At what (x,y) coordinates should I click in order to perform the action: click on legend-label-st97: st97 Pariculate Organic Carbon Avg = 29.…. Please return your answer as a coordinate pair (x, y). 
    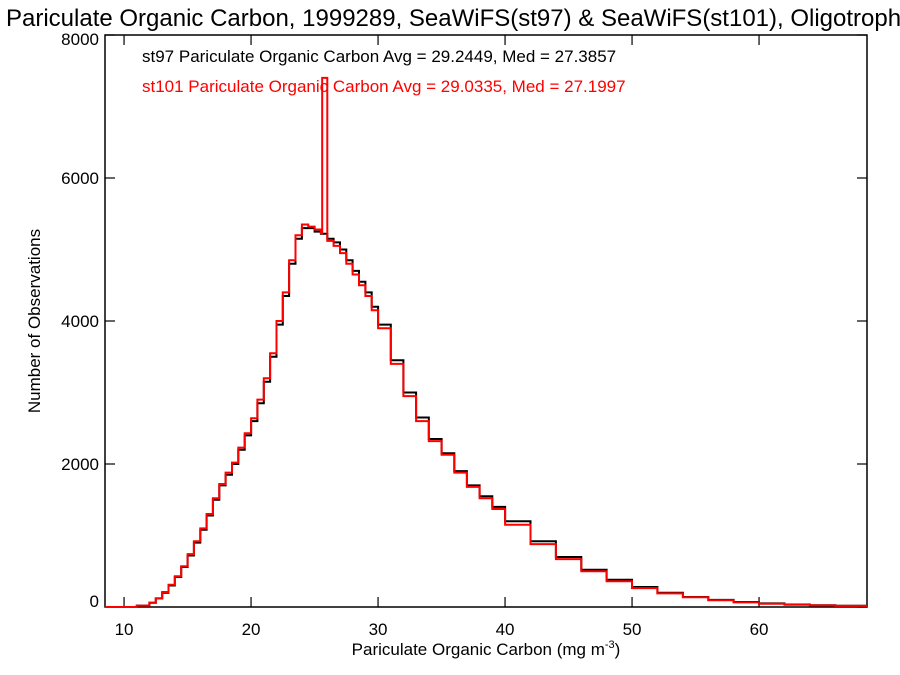
    Looking at the image, I should click on (379, 56).